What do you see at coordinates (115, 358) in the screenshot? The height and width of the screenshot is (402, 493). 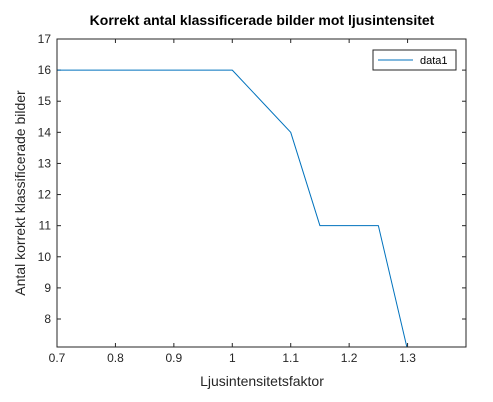 I see `x-tick-label: 0.8` at bounding box center [115, 358].